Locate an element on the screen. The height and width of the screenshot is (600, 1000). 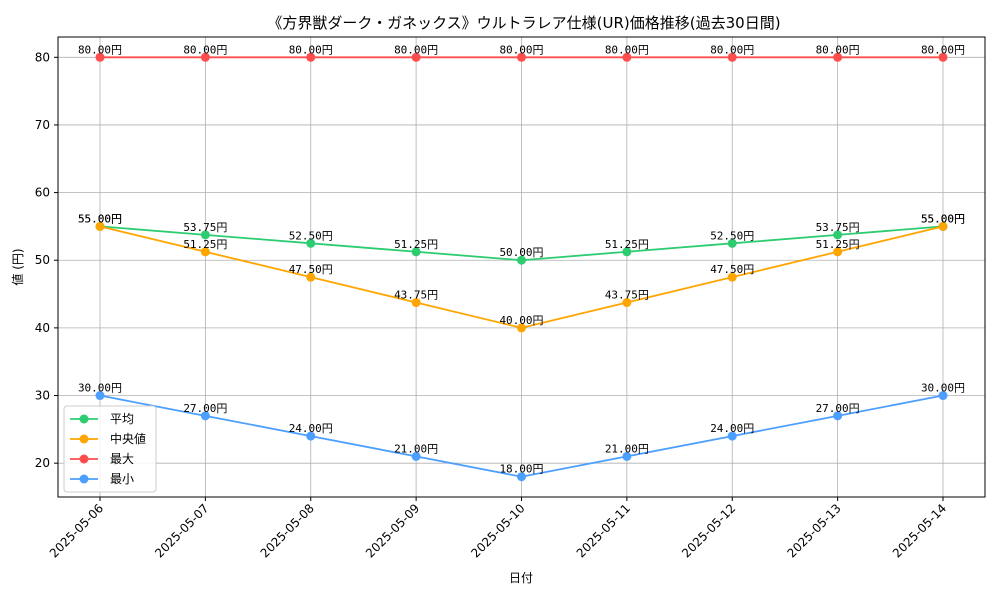
x-tick-label: 2025-05-13 is located at coordinates (814, 530).